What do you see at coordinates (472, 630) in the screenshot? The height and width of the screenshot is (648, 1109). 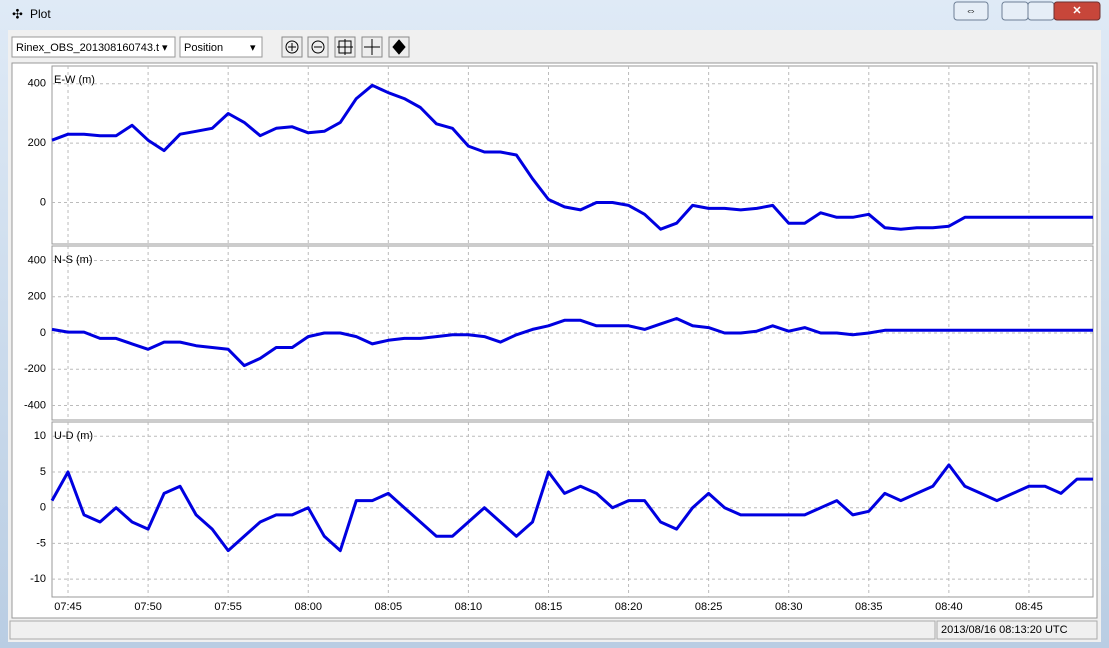 I see `status-bar` at bounding box center [472, 630].